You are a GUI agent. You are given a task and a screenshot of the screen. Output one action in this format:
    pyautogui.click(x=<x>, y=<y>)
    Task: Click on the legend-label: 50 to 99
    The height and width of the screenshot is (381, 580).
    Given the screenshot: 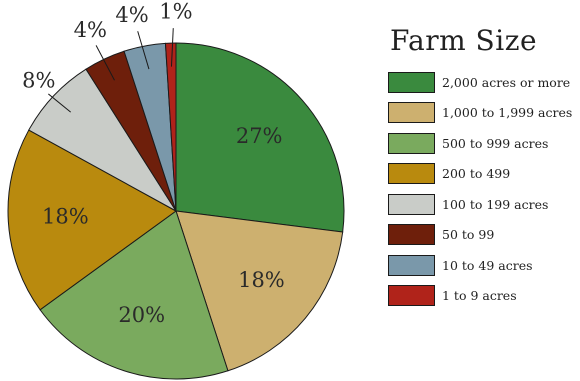 What is the action you would take?
    pyautogui.click(x=468, y=234)
    